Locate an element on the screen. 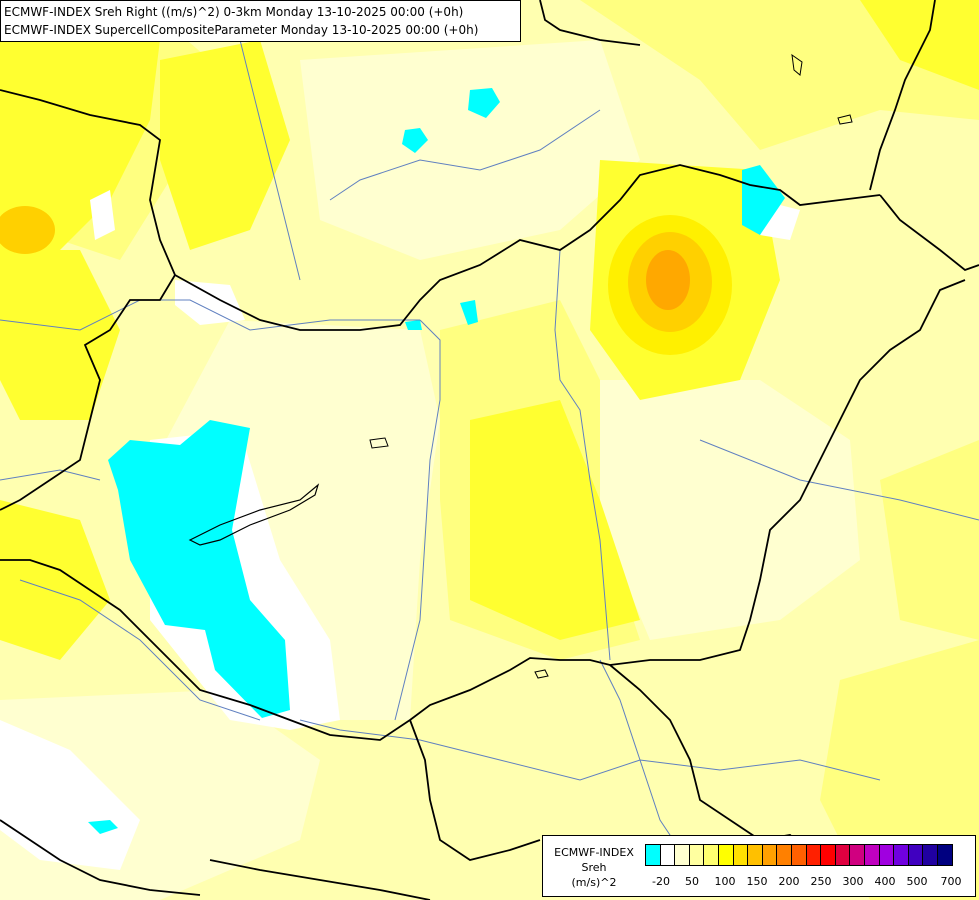 This screenshot has width=979, height=900. border-ukraine is located at coordinates (929, 233).